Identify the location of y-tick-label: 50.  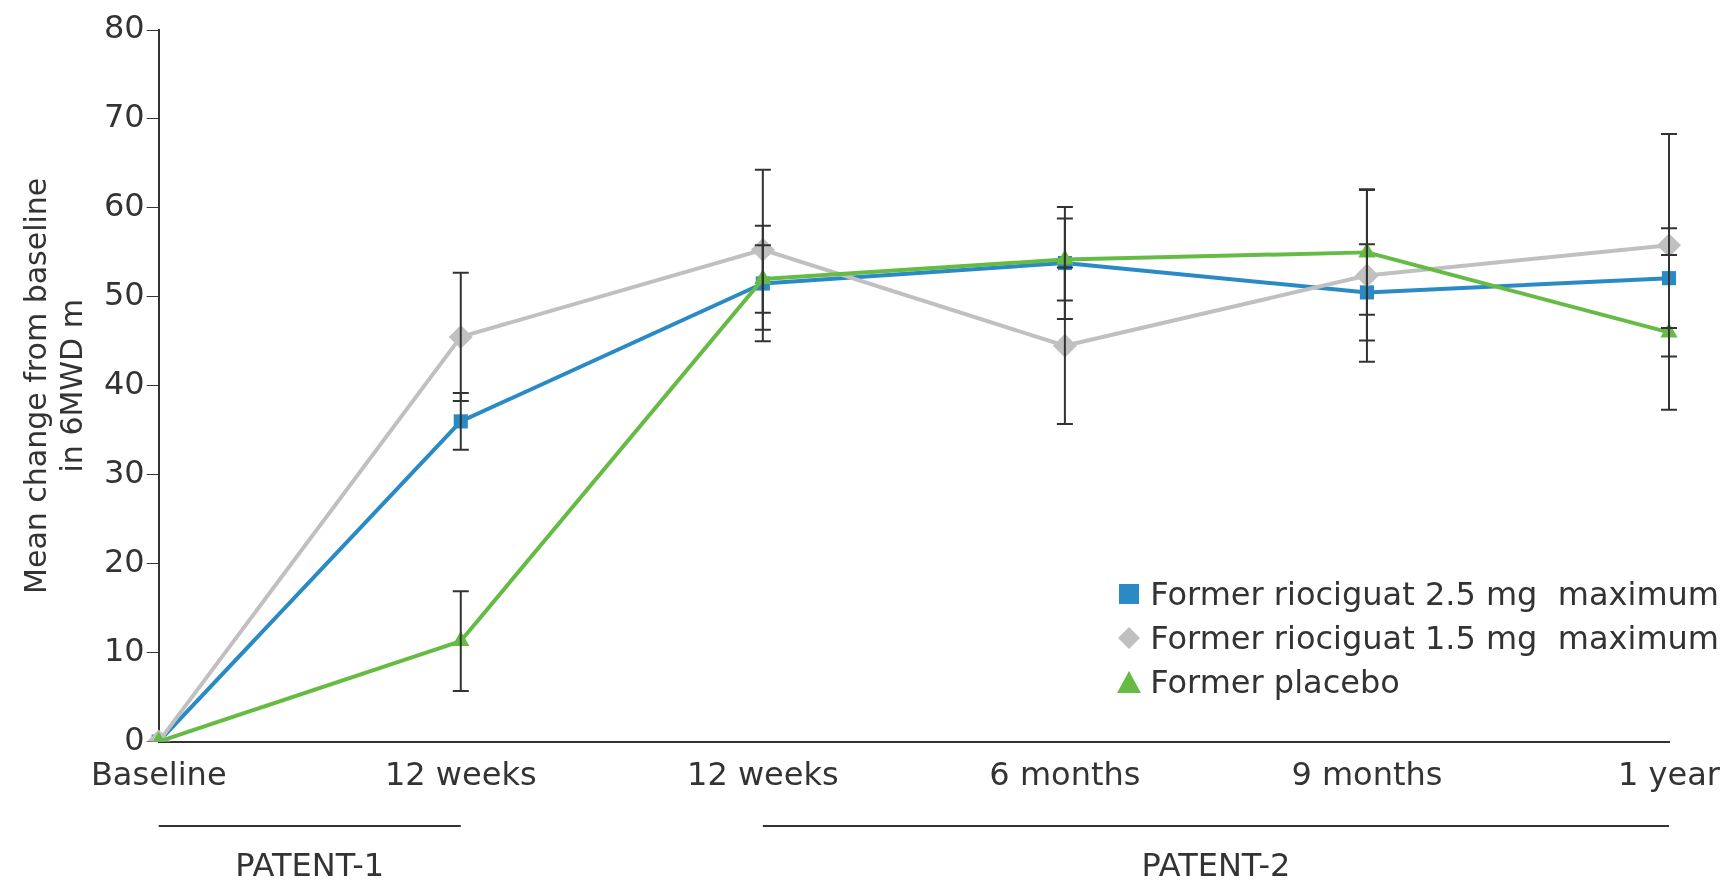
(124, 294).